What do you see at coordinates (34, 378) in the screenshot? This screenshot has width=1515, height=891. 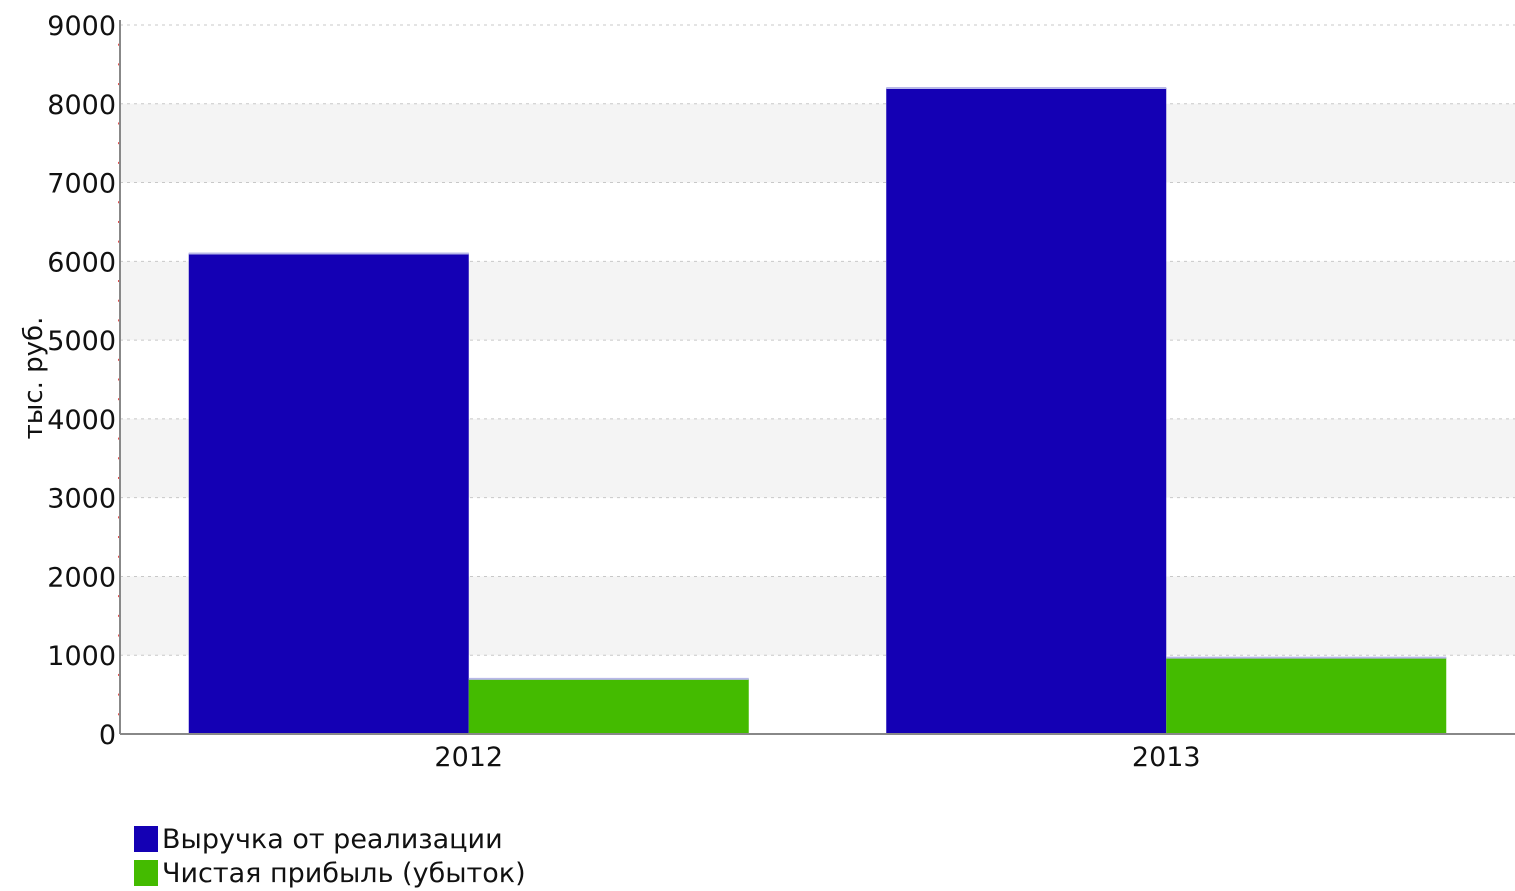 I see `y-axis-title: тыс. руб.` at bounding box center [34, 378].